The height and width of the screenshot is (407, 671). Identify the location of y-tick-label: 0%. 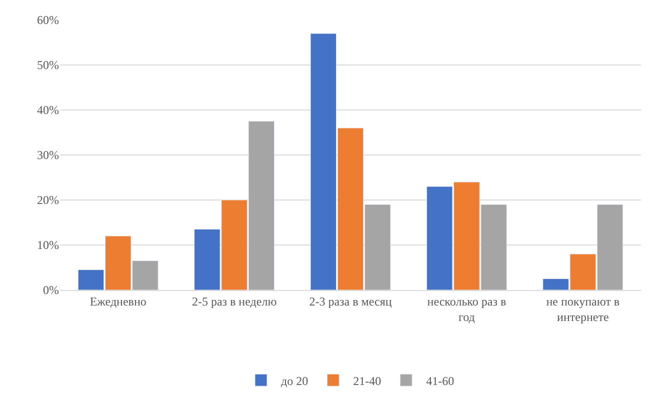
(51, 290).